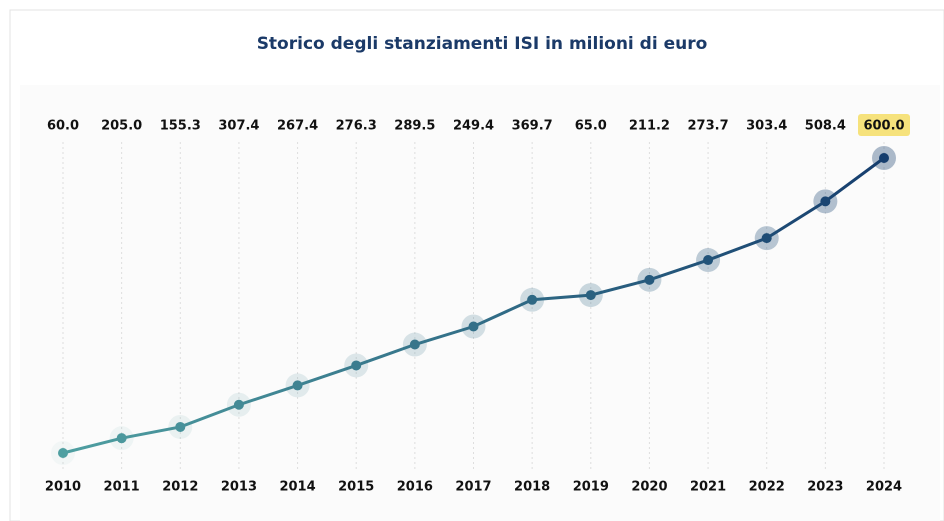 This screenshot has height=521, width=944. I want to click on value-label: 65.0, so click(591, 126).